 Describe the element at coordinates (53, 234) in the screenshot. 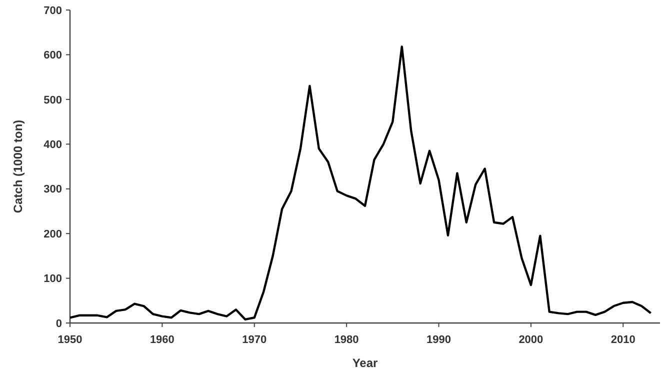

I see `y-tick-label: 200` at that location.